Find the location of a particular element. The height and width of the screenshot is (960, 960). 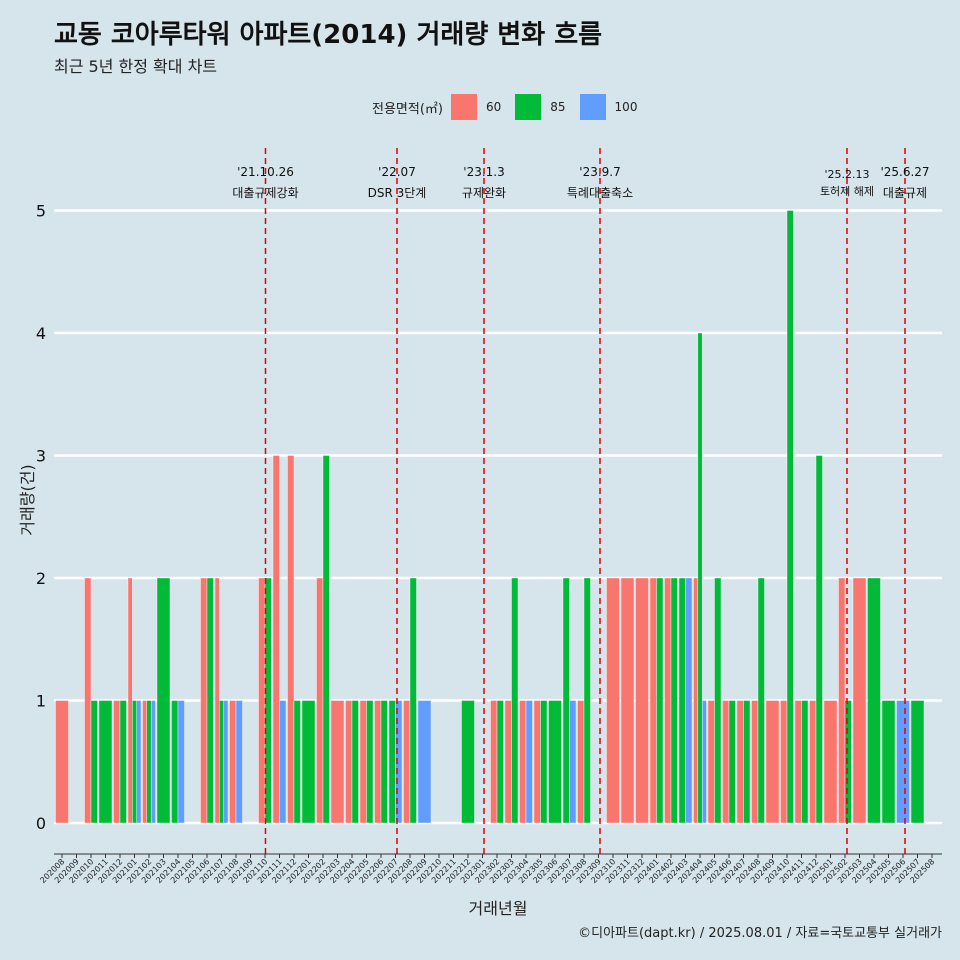

y-tick-label: 4 is located at coordinates (41, 333).